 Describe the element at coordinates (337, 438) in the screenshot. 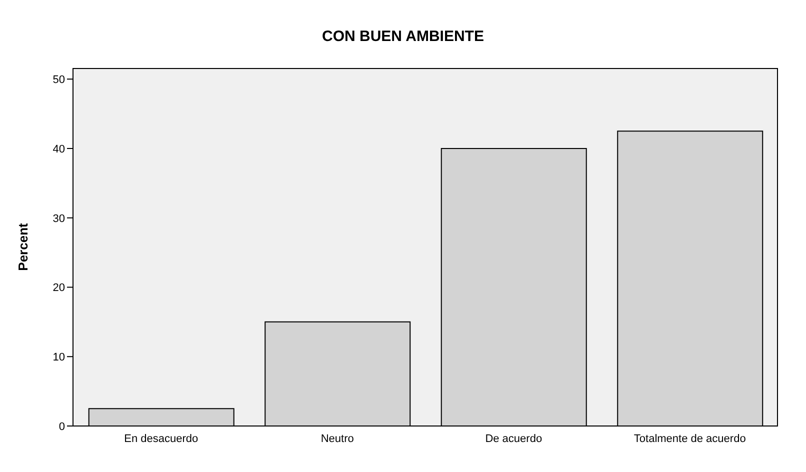

I see `x-tick-label: Neutro` at that location.